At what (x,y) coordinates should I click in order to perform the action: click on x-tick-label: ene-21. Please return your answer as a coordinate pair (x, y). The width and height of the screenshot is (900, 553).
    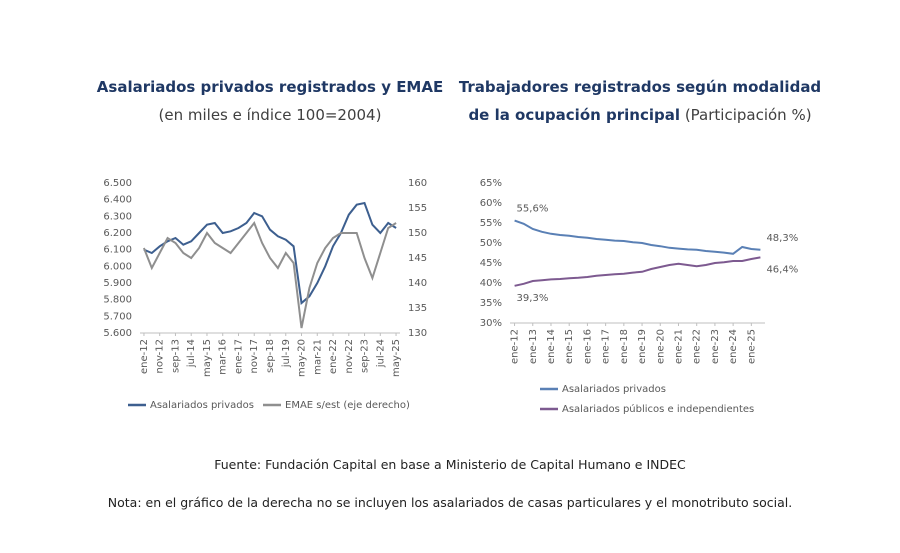
    Looking at the image, I should click on (678, 346).